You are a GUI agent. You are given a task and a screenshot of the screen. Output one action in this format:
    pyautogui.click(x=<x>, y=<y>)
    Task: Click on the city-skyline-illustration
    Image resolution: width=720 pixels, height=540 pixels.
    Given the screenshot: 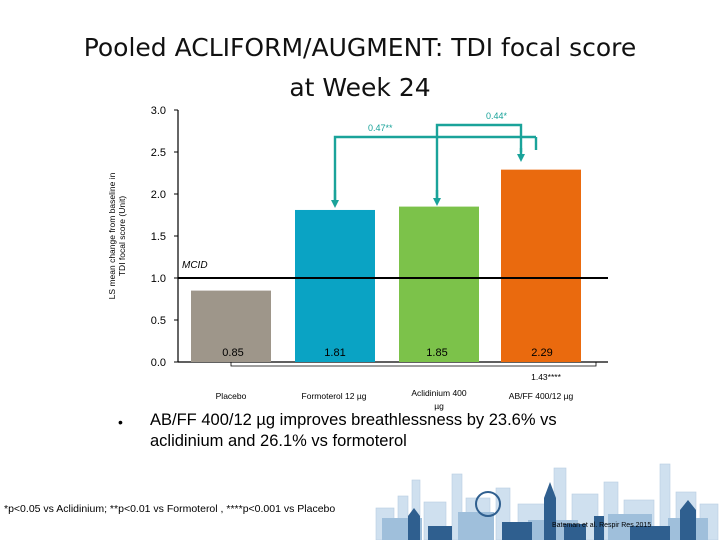 What is the action you would take?
    pyautogui.click(x=547, y=501)
    